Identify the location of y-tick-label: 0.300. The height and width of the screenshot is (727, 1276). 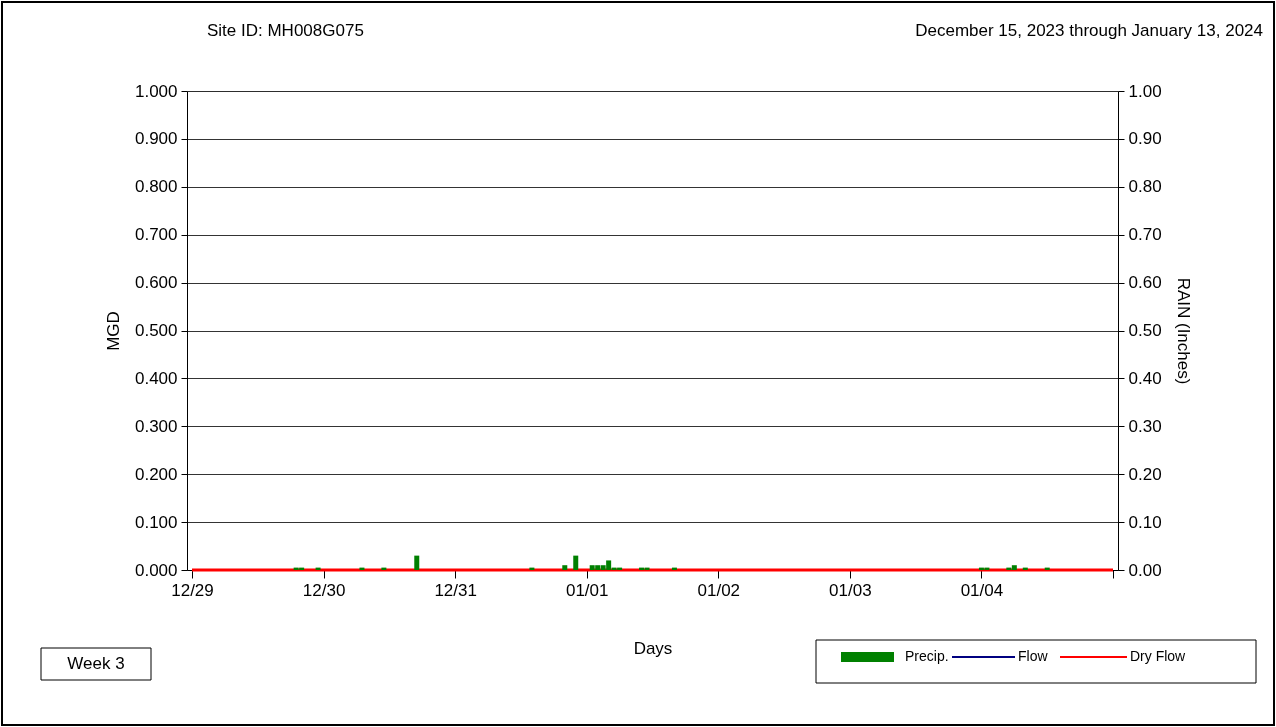
(156, 426).